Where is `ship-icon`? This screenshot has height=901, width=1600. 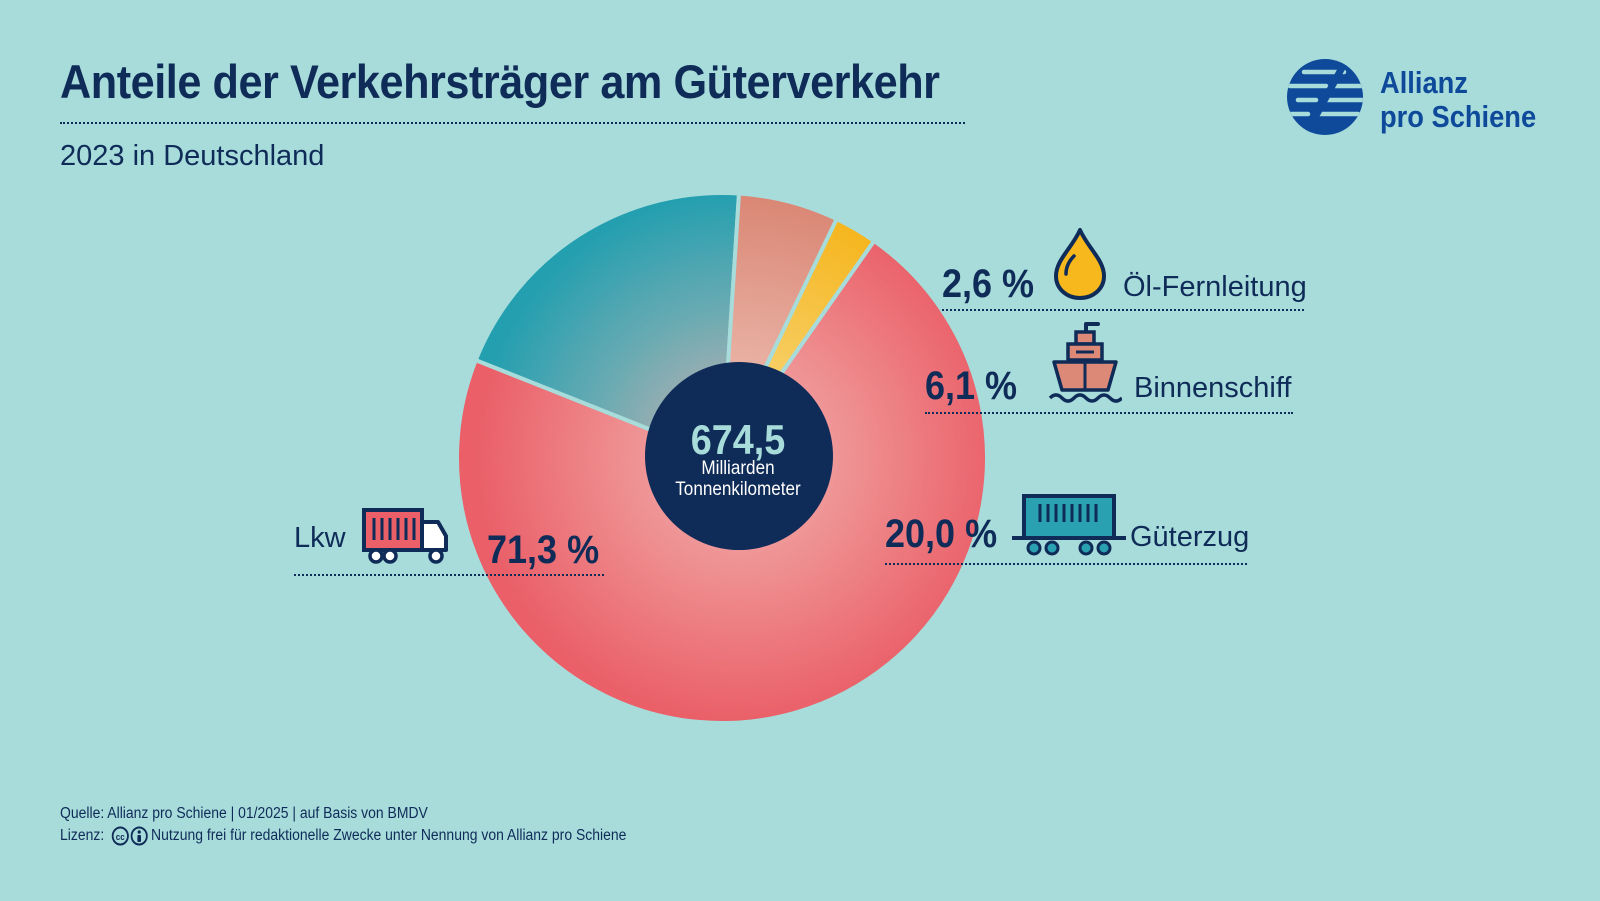
ship-icon is located at coordinates (1085, 362).